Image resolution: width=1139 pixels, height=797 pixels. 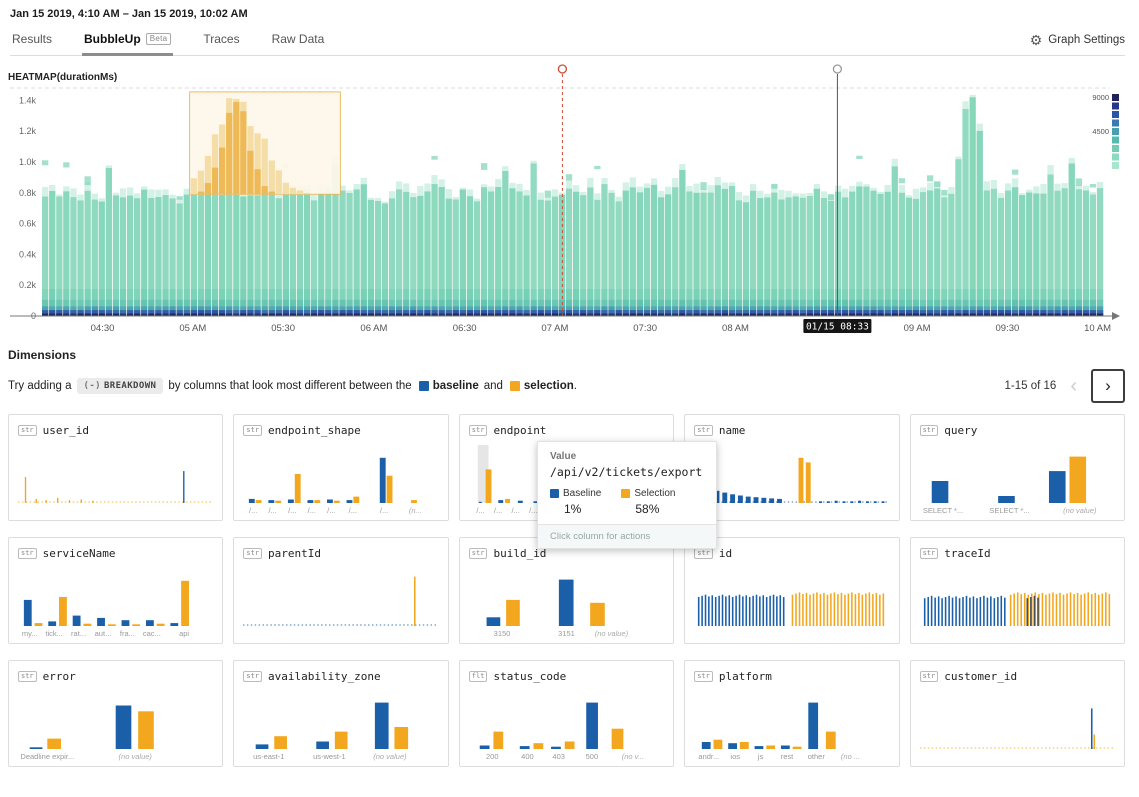 I want to click on hint-period: ., so click(x=575, y=386).